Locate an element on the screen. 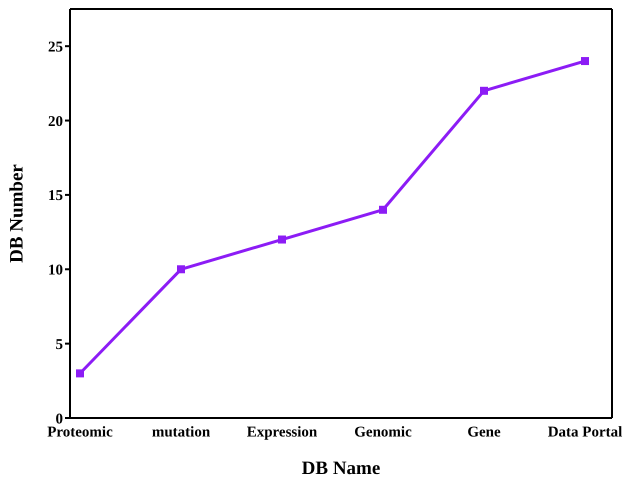  x-tick-label: Genomic is located at coordinates (383, 432).